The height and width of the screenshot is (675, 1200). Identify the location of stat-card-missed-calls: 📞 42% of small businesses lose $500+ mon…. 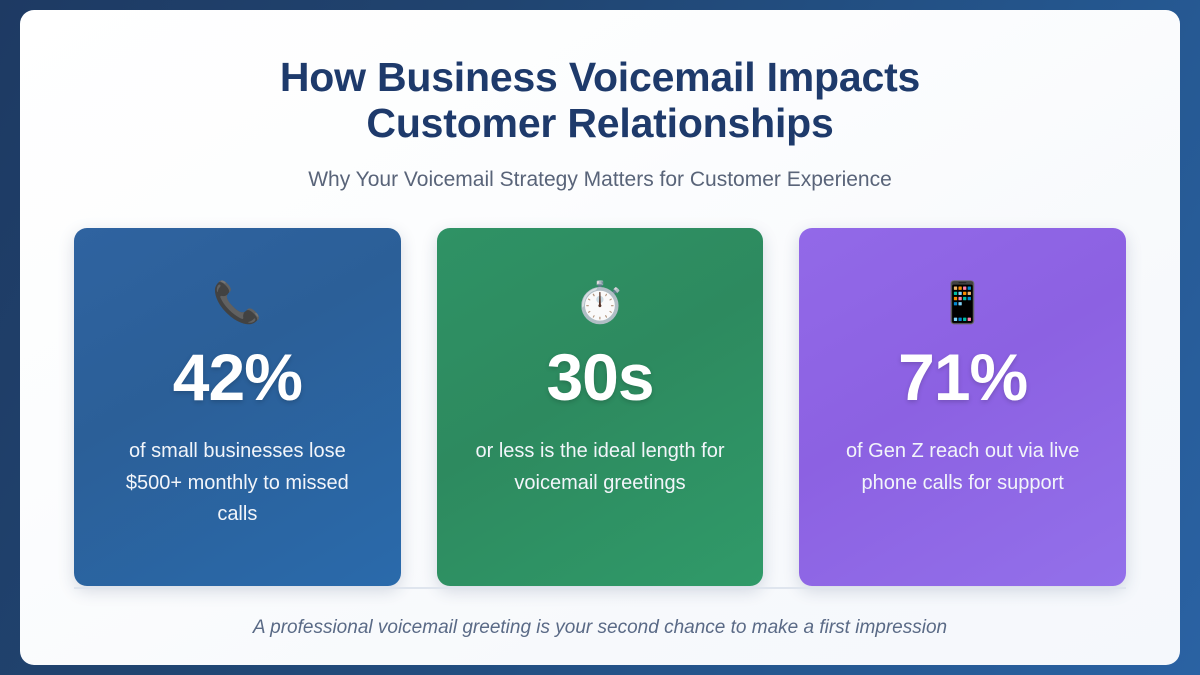
(237, 407).